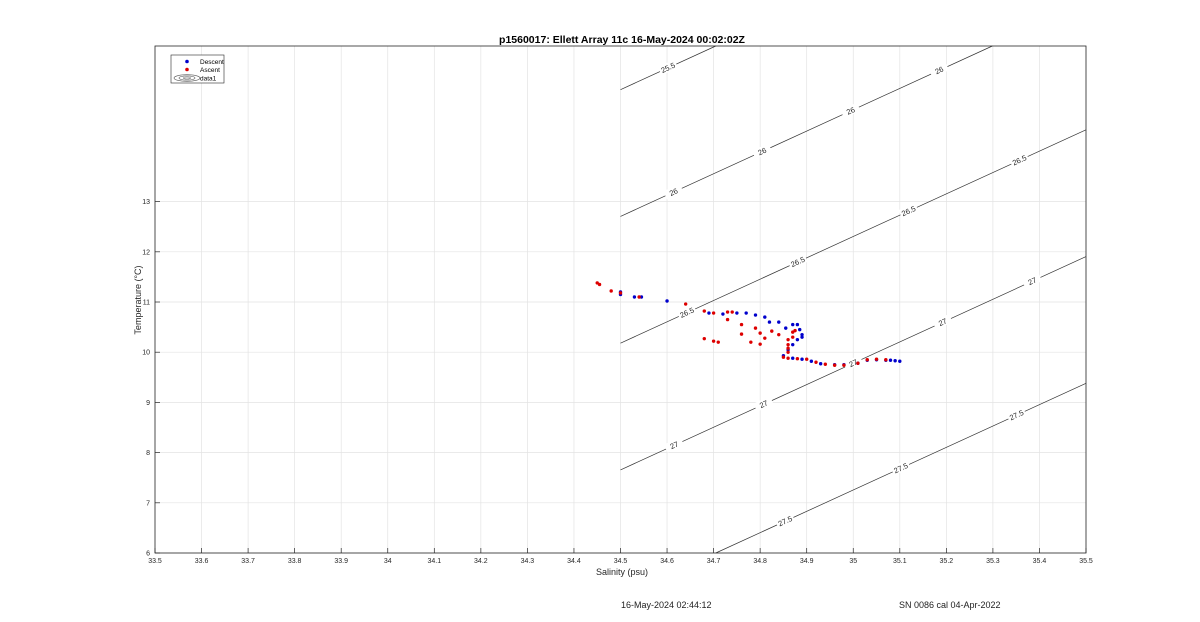 This screenshot has height=622, width=1200. Describe the element at coordinates (853, 561) in the screenshot. I see `x-tick-label: 35` at that location.